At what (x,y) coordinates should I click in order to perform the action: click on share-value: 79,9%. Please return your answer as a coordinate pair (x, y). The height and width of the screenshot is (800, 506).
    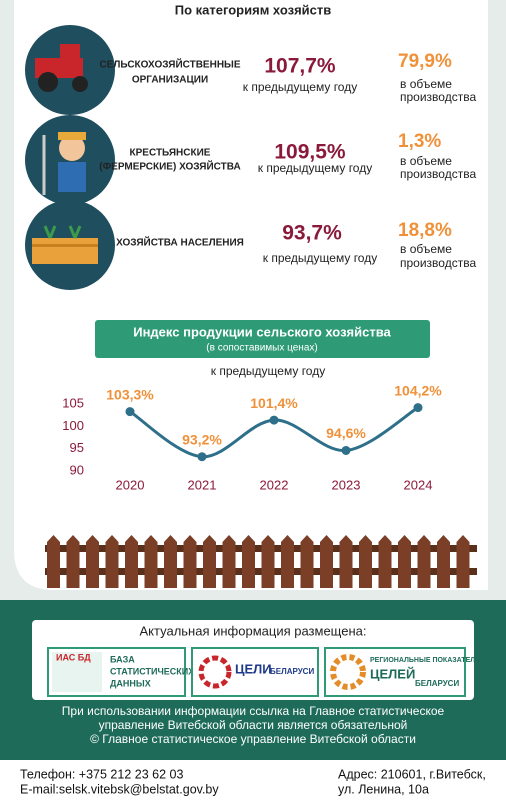
    Looking at the image, I should click on (425, 61).